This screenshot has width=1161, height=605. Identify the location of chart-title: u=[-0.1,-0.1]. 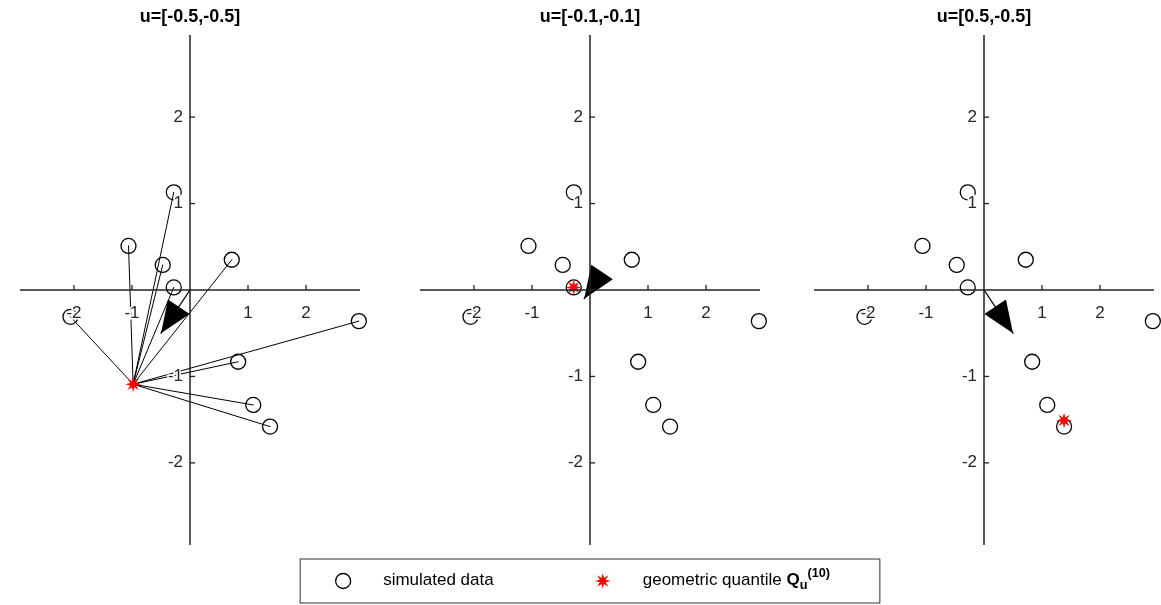
(590, 16).